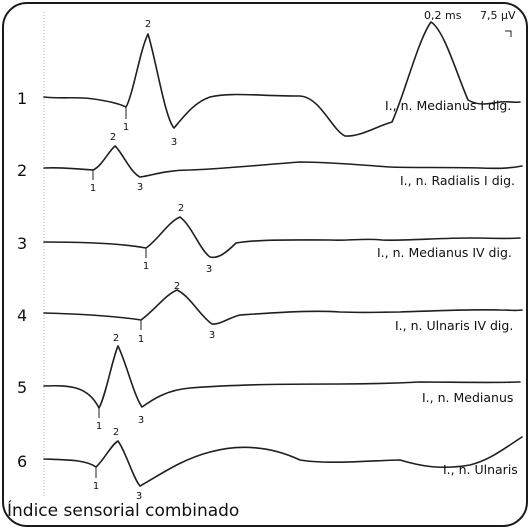  Describe the element at coordinates (123, 510) in the screenshot. I see `panel-caption: Índice sensorial combinado` at that location.